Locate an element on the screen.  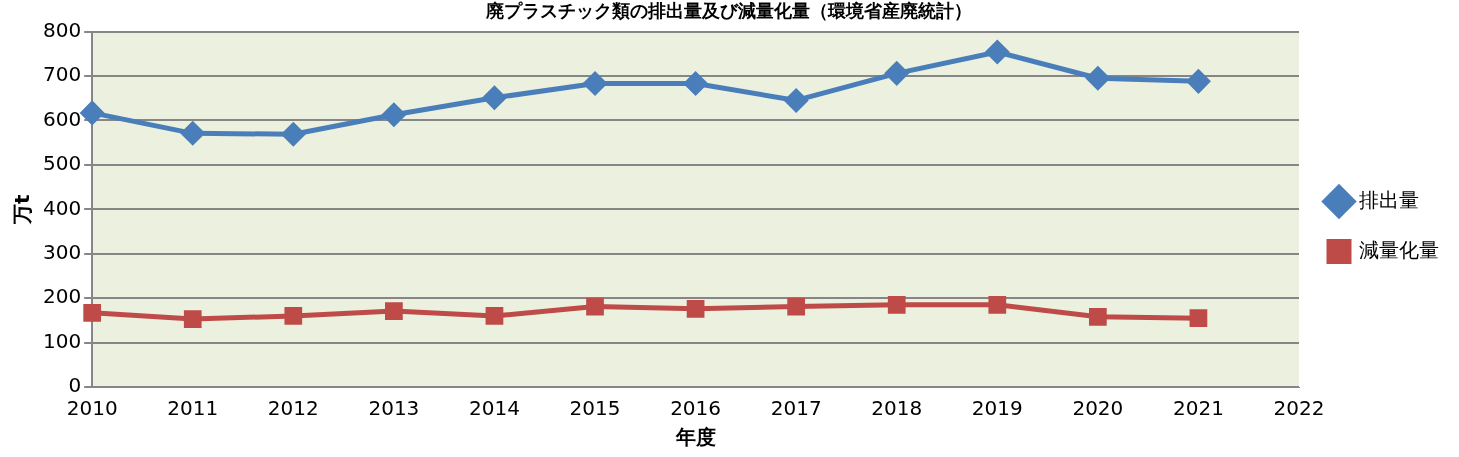
x-tick-label: 2014 is located at coordinates (494, 408).